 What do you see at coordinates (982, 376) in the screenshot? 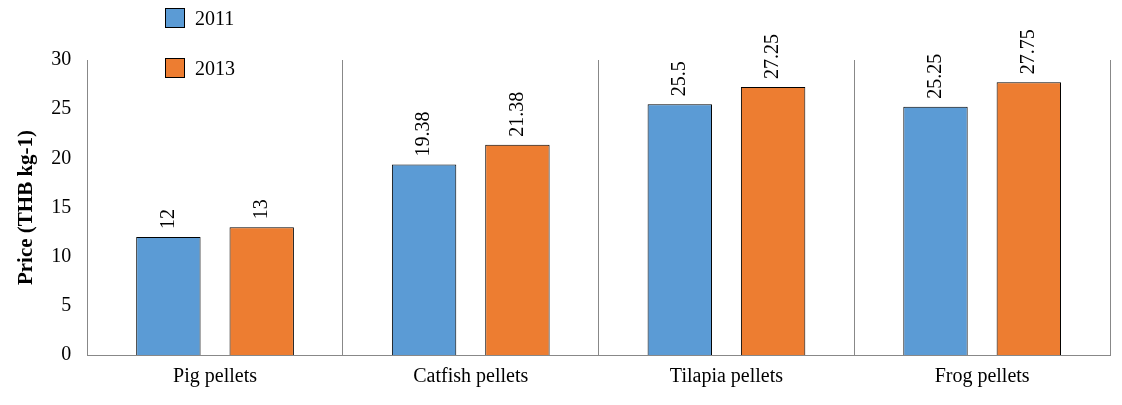
I see `x-tick-label: Frog pellets` at bounding box center [982, 376].